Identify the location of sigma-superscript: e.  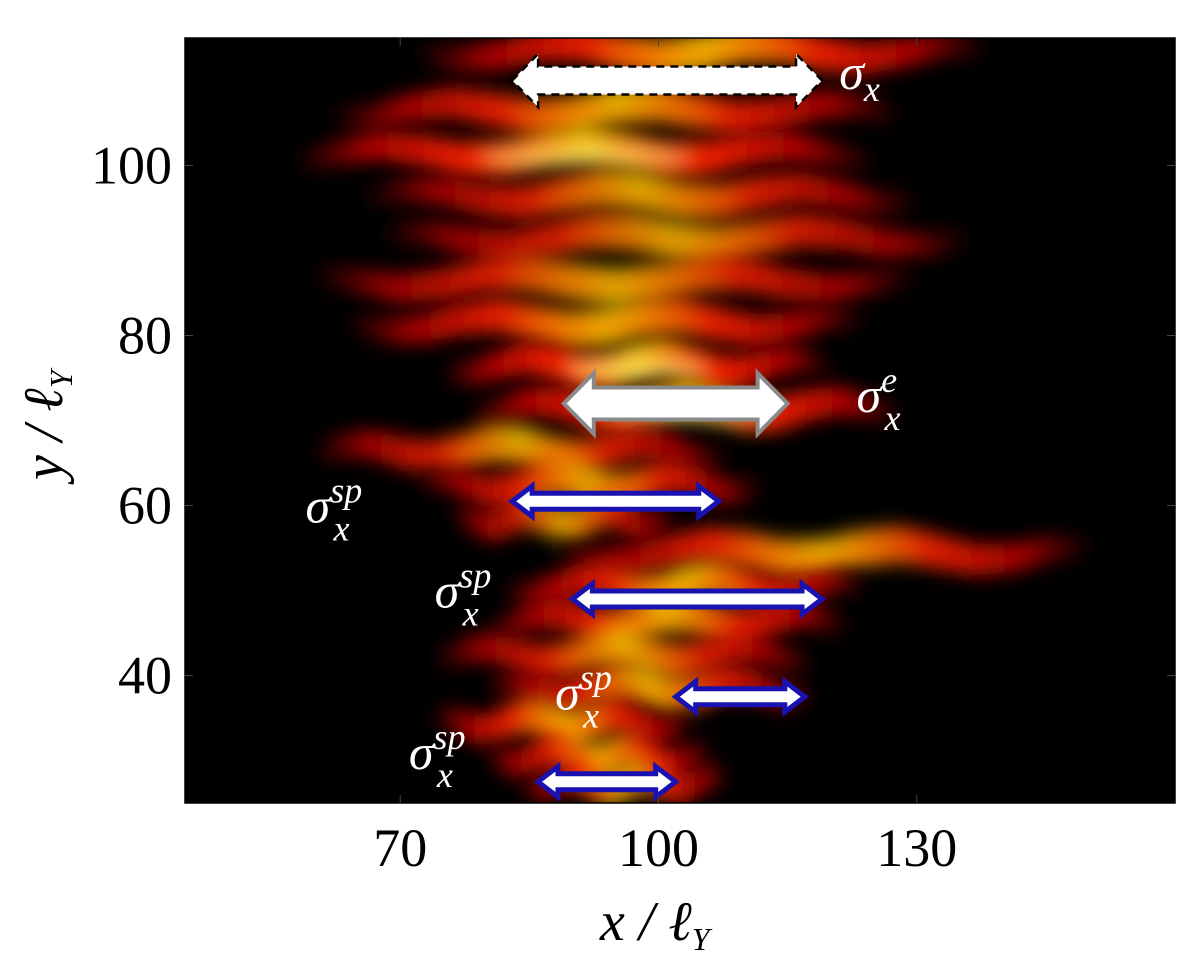
(889, 380).